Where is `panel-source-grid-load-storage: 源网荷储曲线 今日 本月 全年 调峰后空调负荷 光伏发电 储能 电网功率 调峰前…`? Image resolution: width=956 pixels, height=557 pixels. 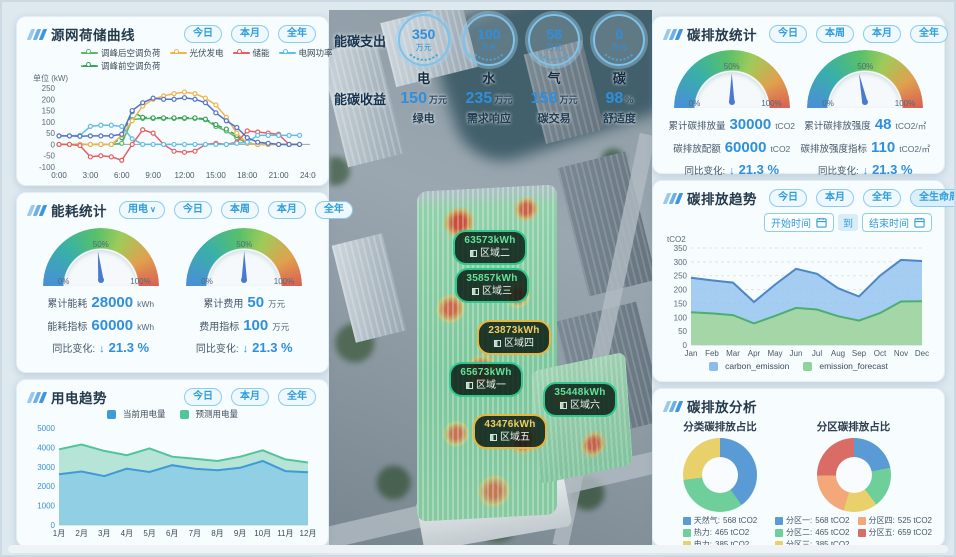 panel-source-grid-load-storage: 源网荷储曲线 今日 本月 全年 调峰后空调负荷 光伏发电 储能 电网功率 调峰前… is located at coordinates (174, 101).